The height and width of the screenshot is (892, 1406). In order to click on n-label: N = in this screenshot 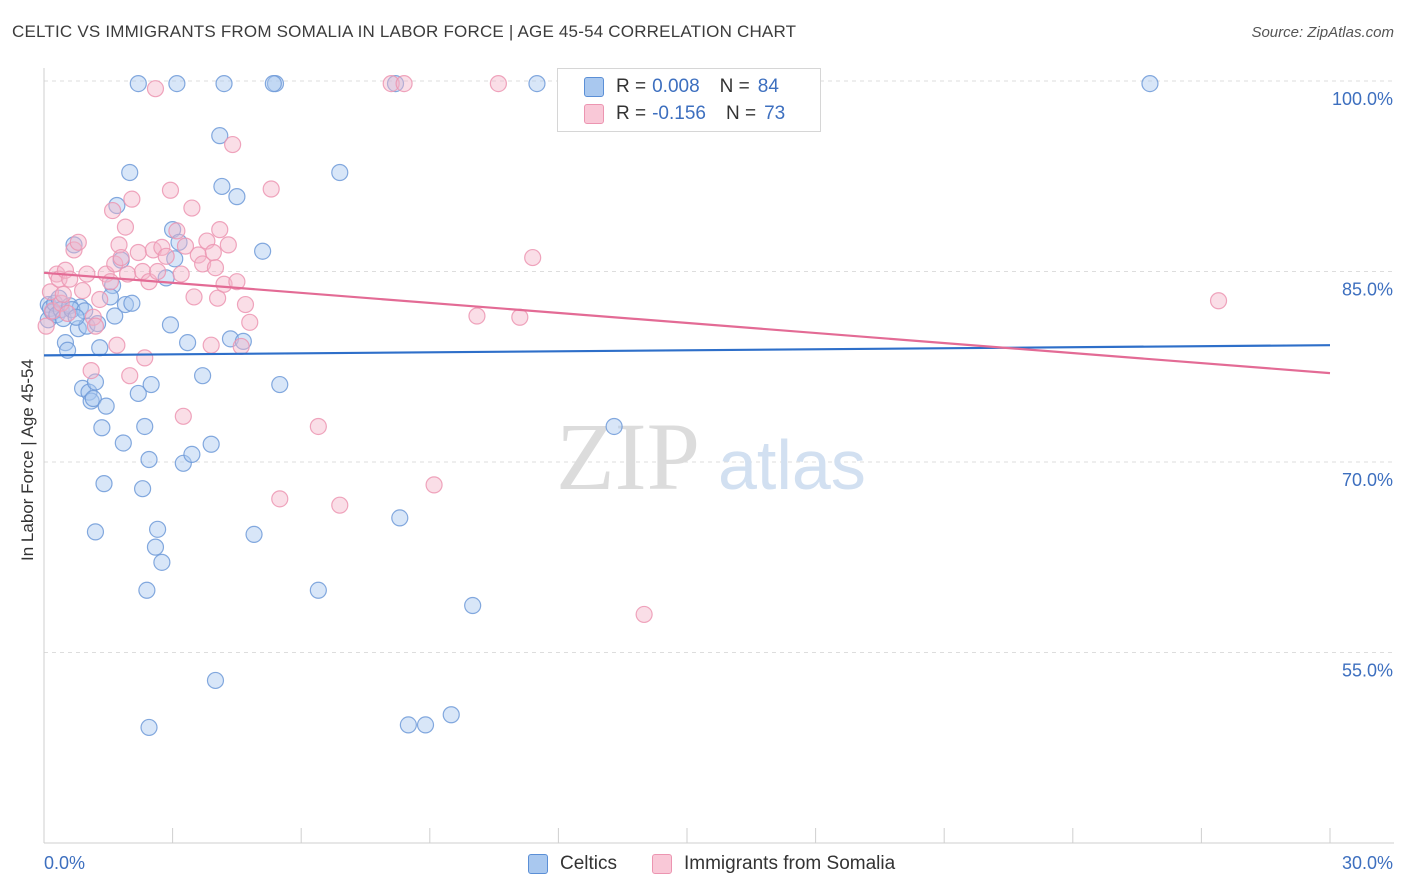, I will do `click(734, 86)`.